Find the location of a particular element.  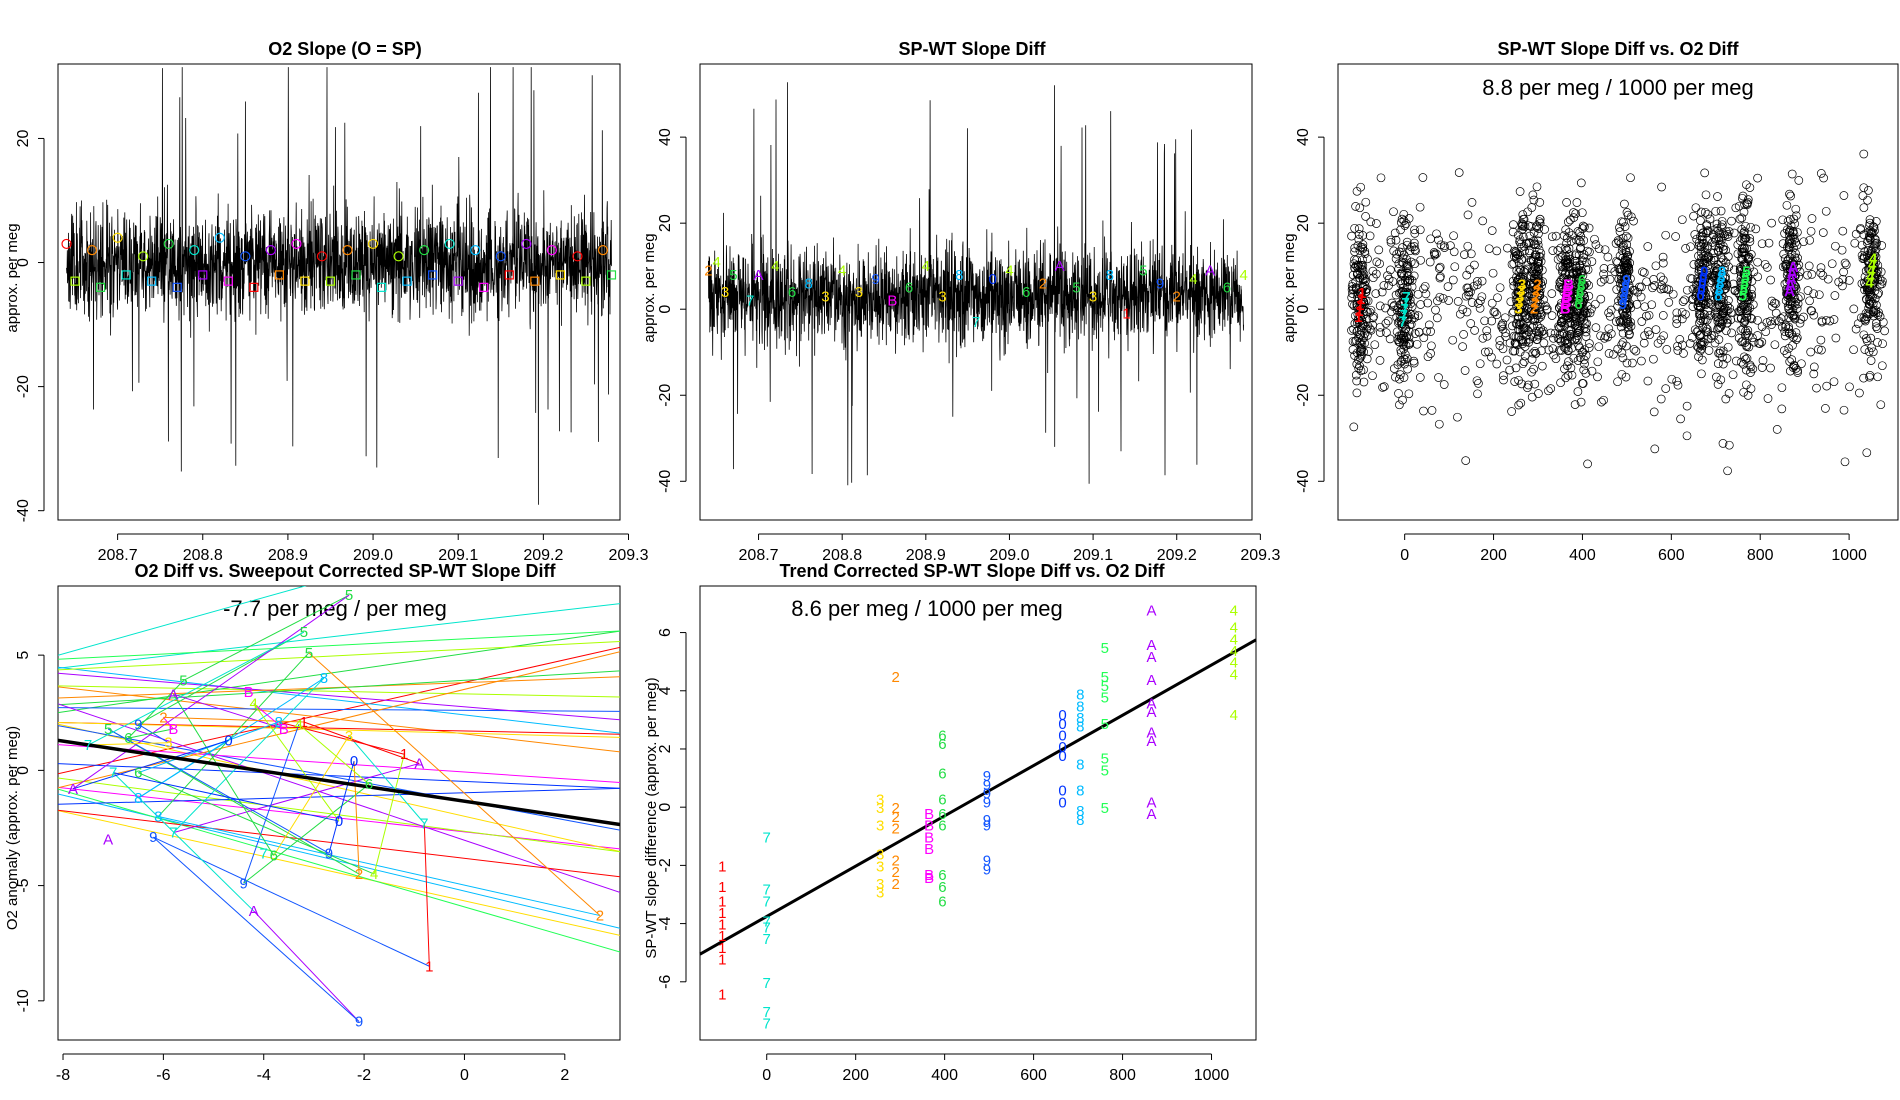

group-point: 8 is located at coordinates (1080, 820).